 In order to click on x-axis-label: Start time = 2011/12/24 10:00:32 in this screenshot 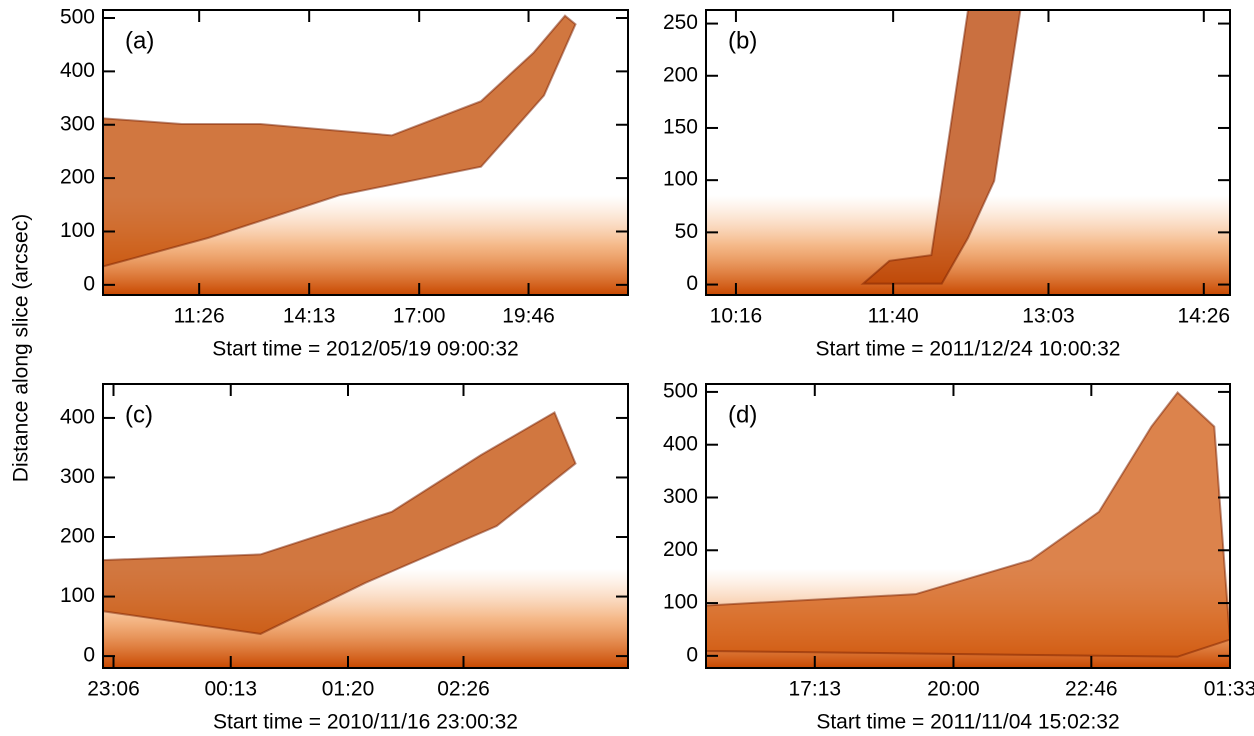, I will do `click(968, 349)`.